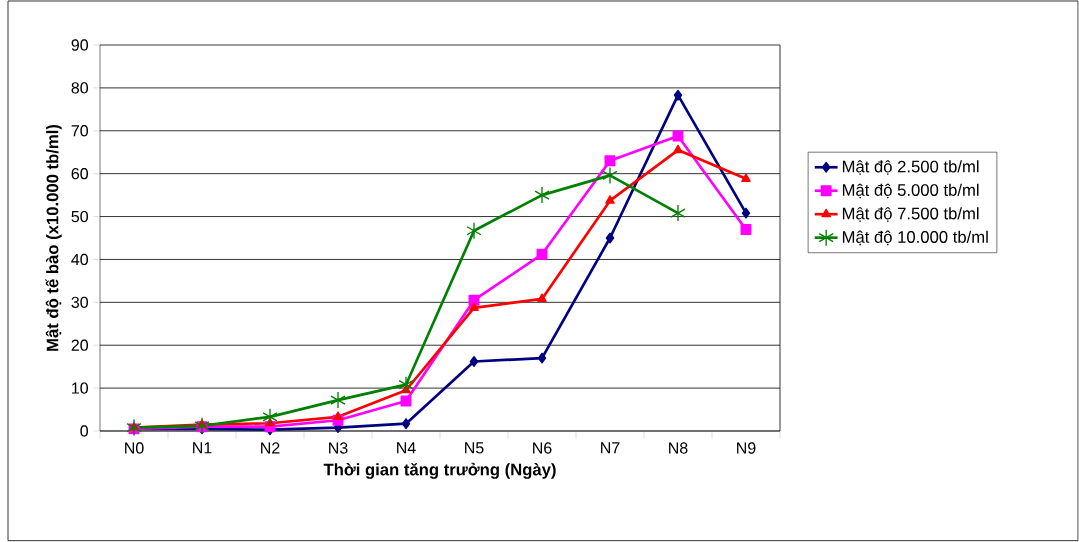 This screenshot has height=542, width=1079. I want to click on x-tick-label: N1, so click(202, 448).